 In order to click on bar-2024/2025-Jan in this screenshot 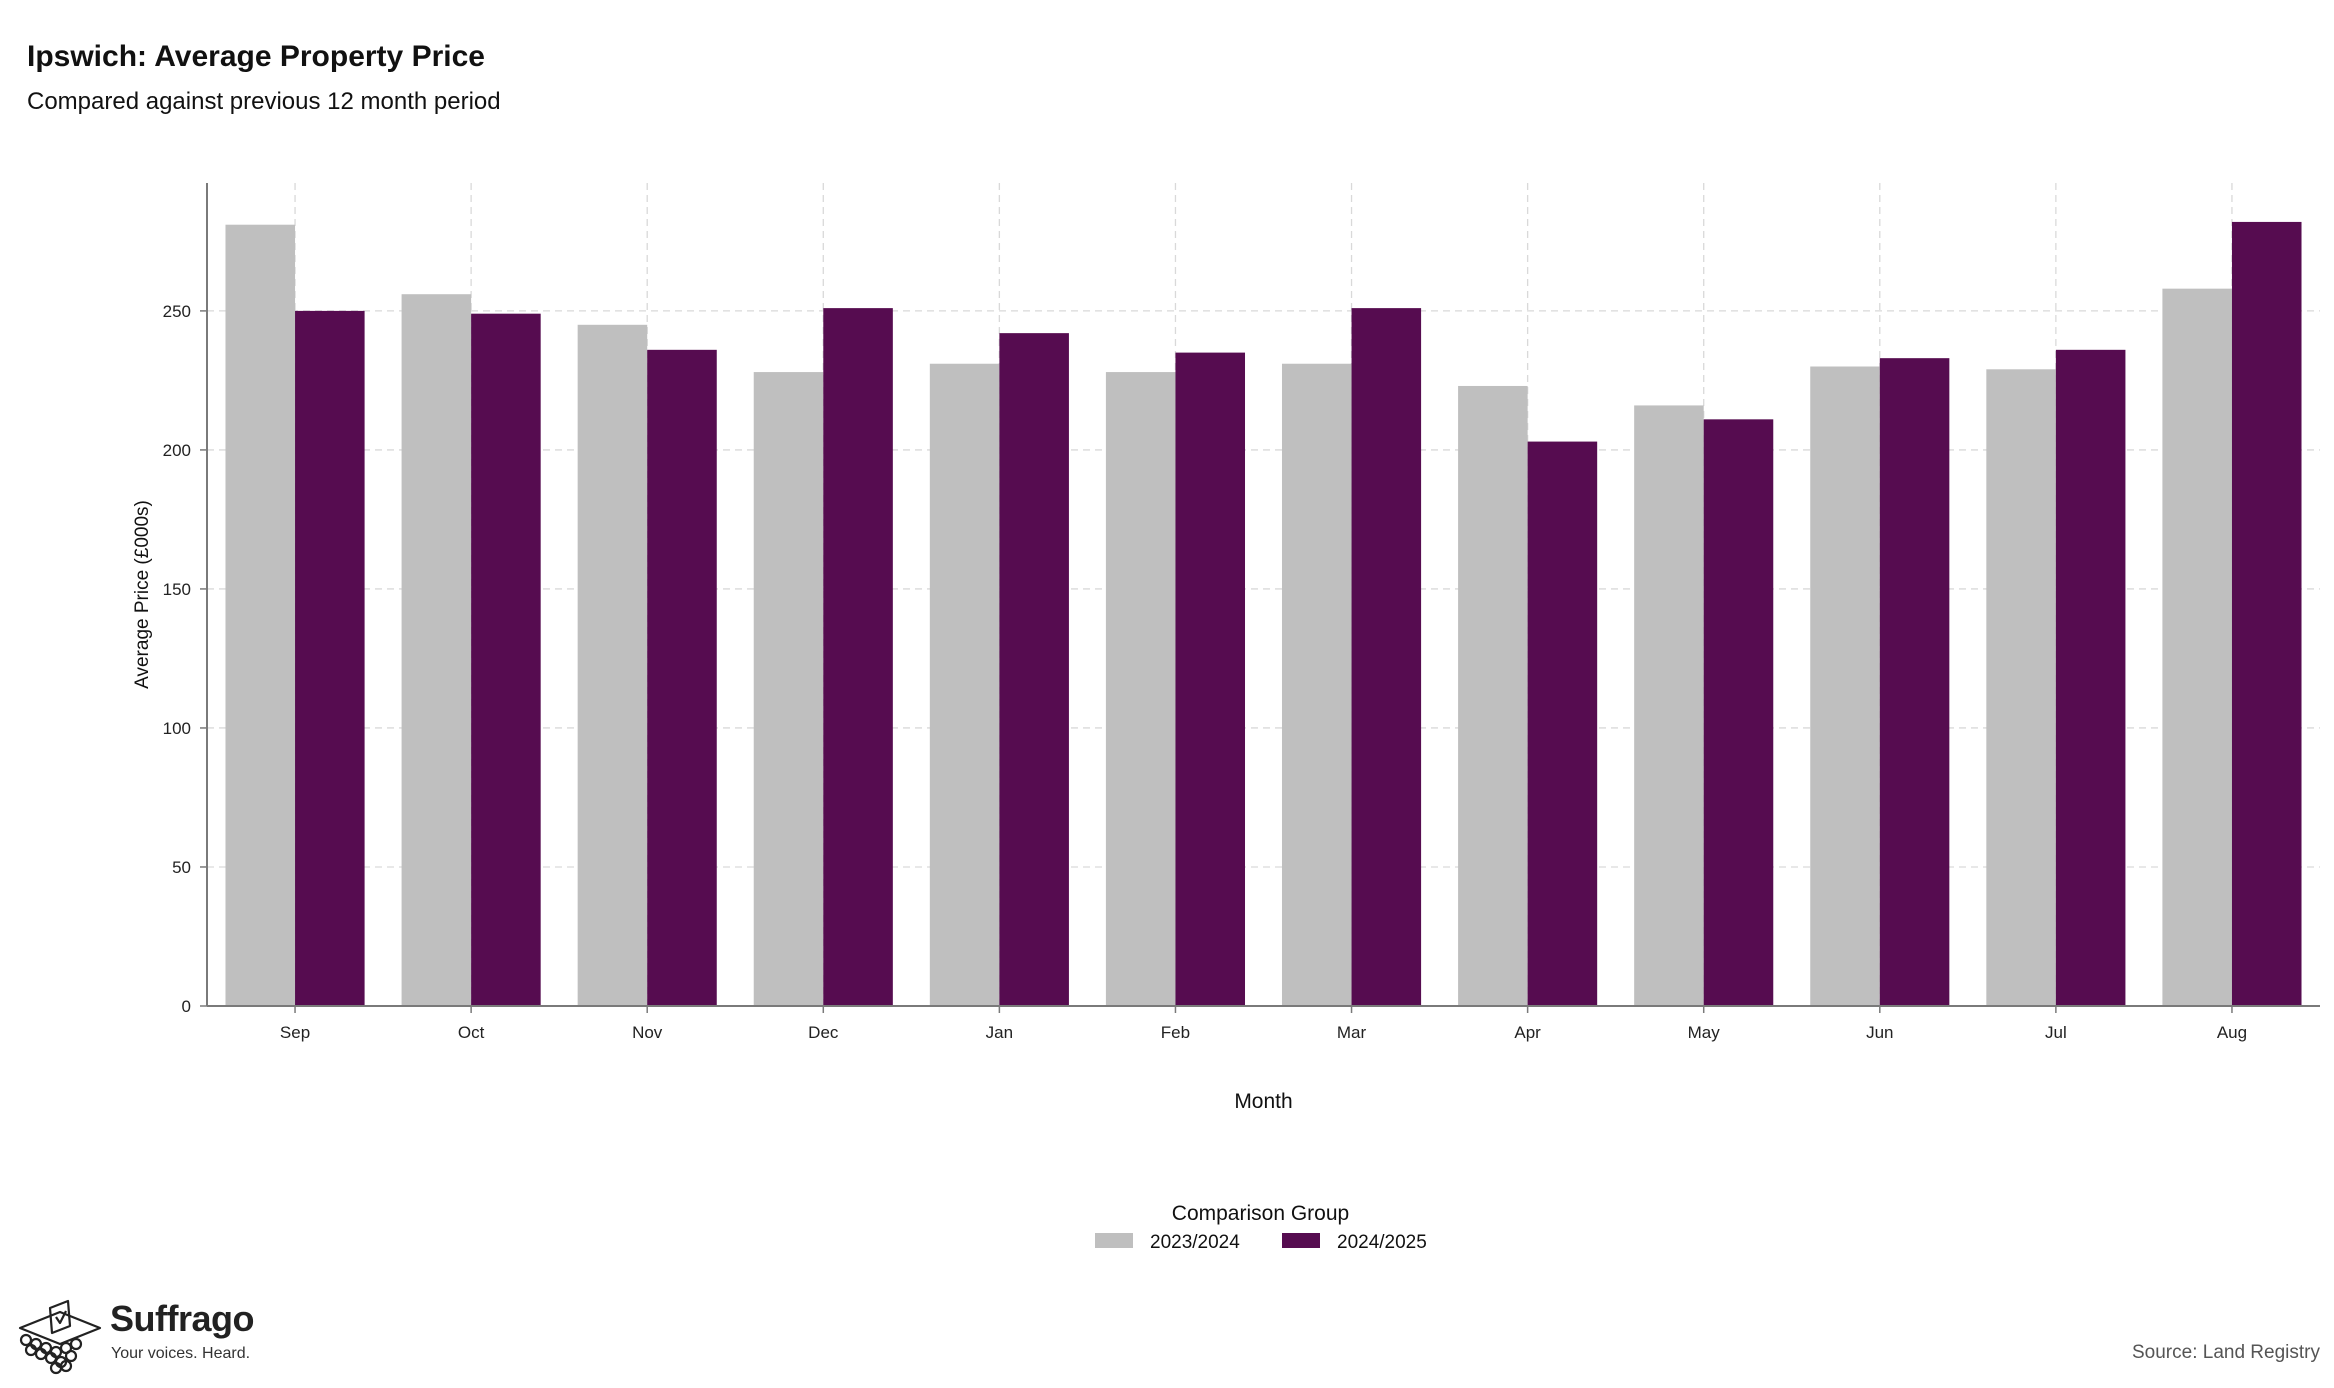, I will do `click(1034, 669)`.